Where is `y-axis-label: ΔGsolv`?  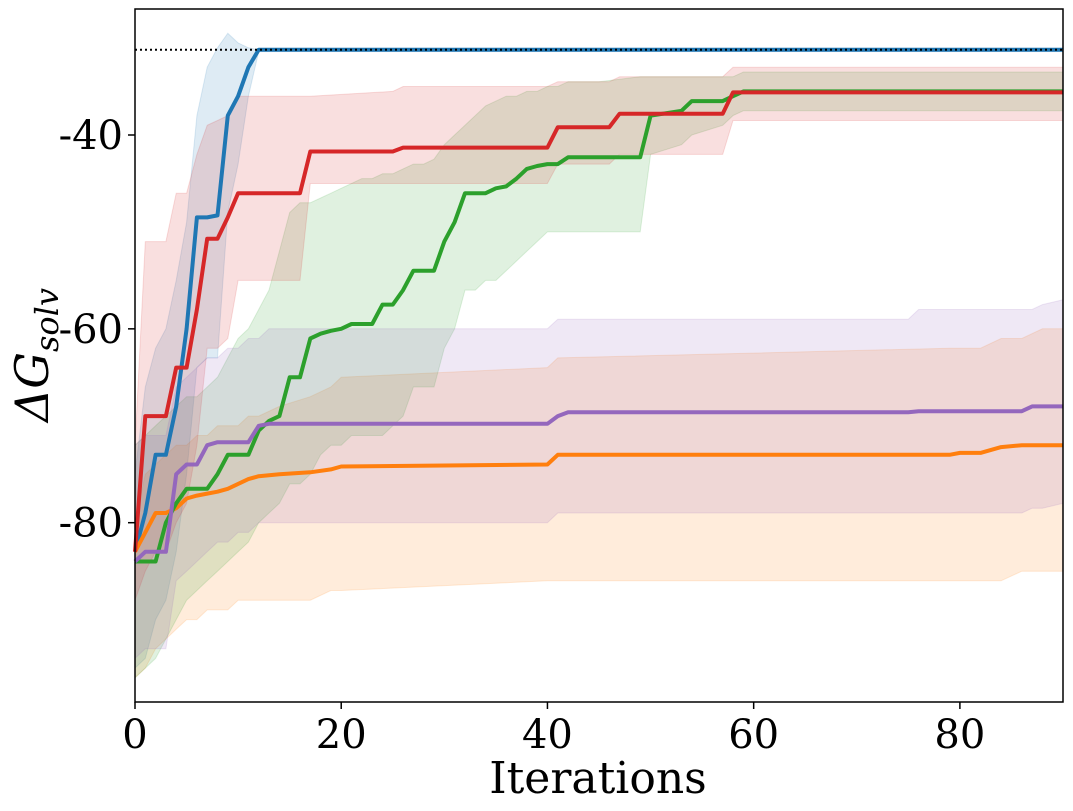 y-axis-label: ΔGsolv is located at coordinates (35, 356).